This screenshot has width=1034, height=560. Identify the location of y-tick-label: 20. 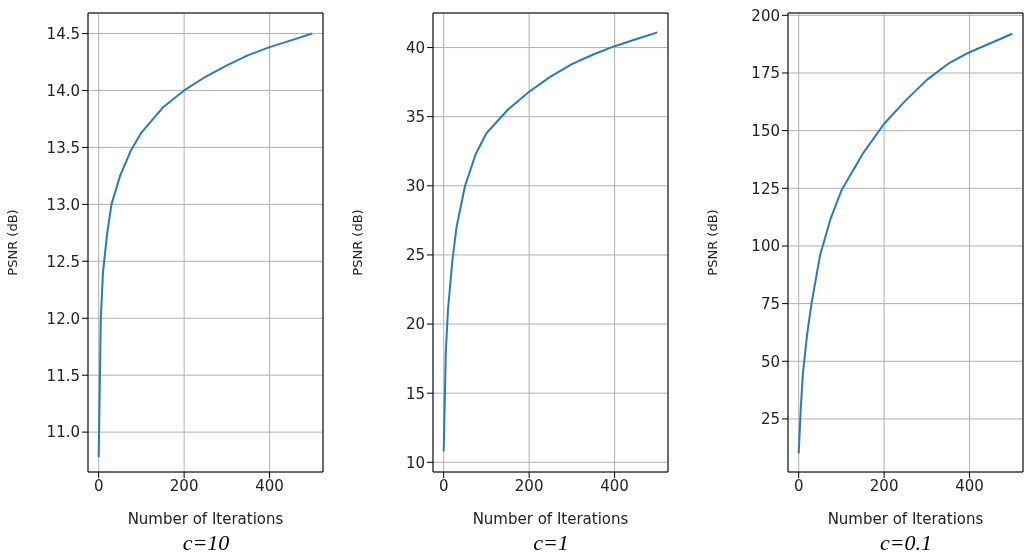
(415, 324).